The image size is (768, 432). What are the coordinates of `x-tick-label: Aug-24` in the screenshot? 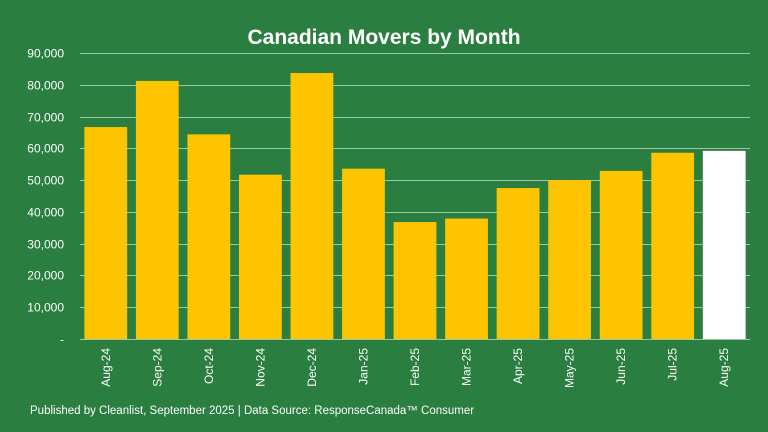 It's located at (106, 367).